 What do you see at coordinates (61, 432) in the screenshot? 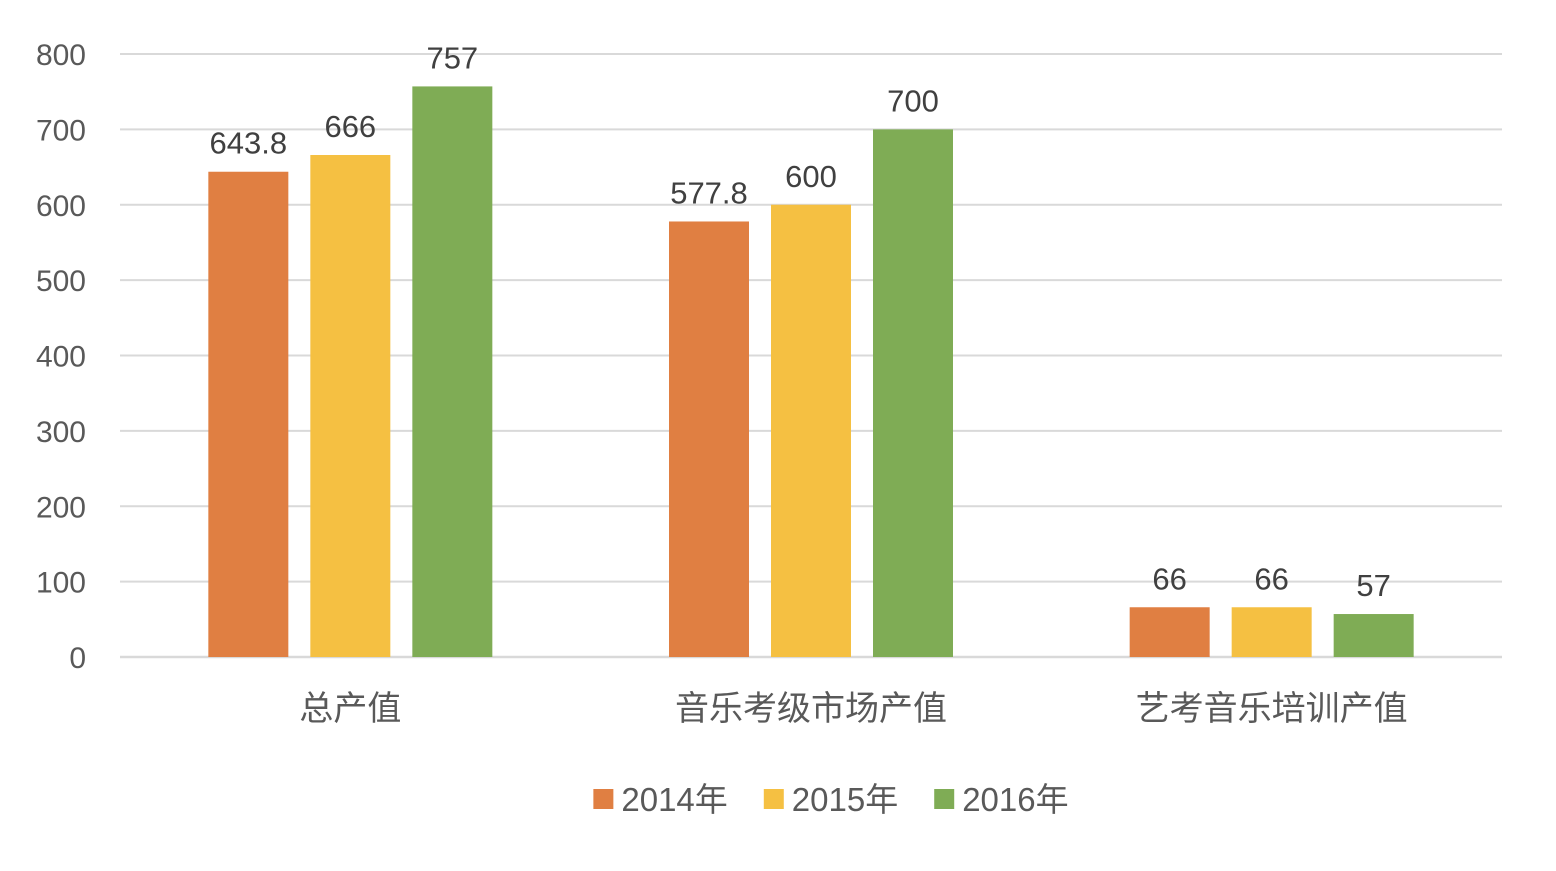
I see `y-tick-label: 300` at bounding box center [61, 432].